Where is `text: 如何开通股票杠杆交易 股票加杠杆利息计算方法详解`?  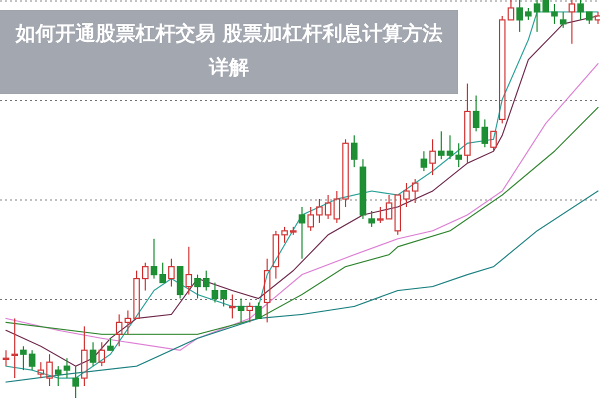
text: 如何开通股票杠杆交易 股票加杠杆利息计算方法详解 is located at coordinates (229, 50).